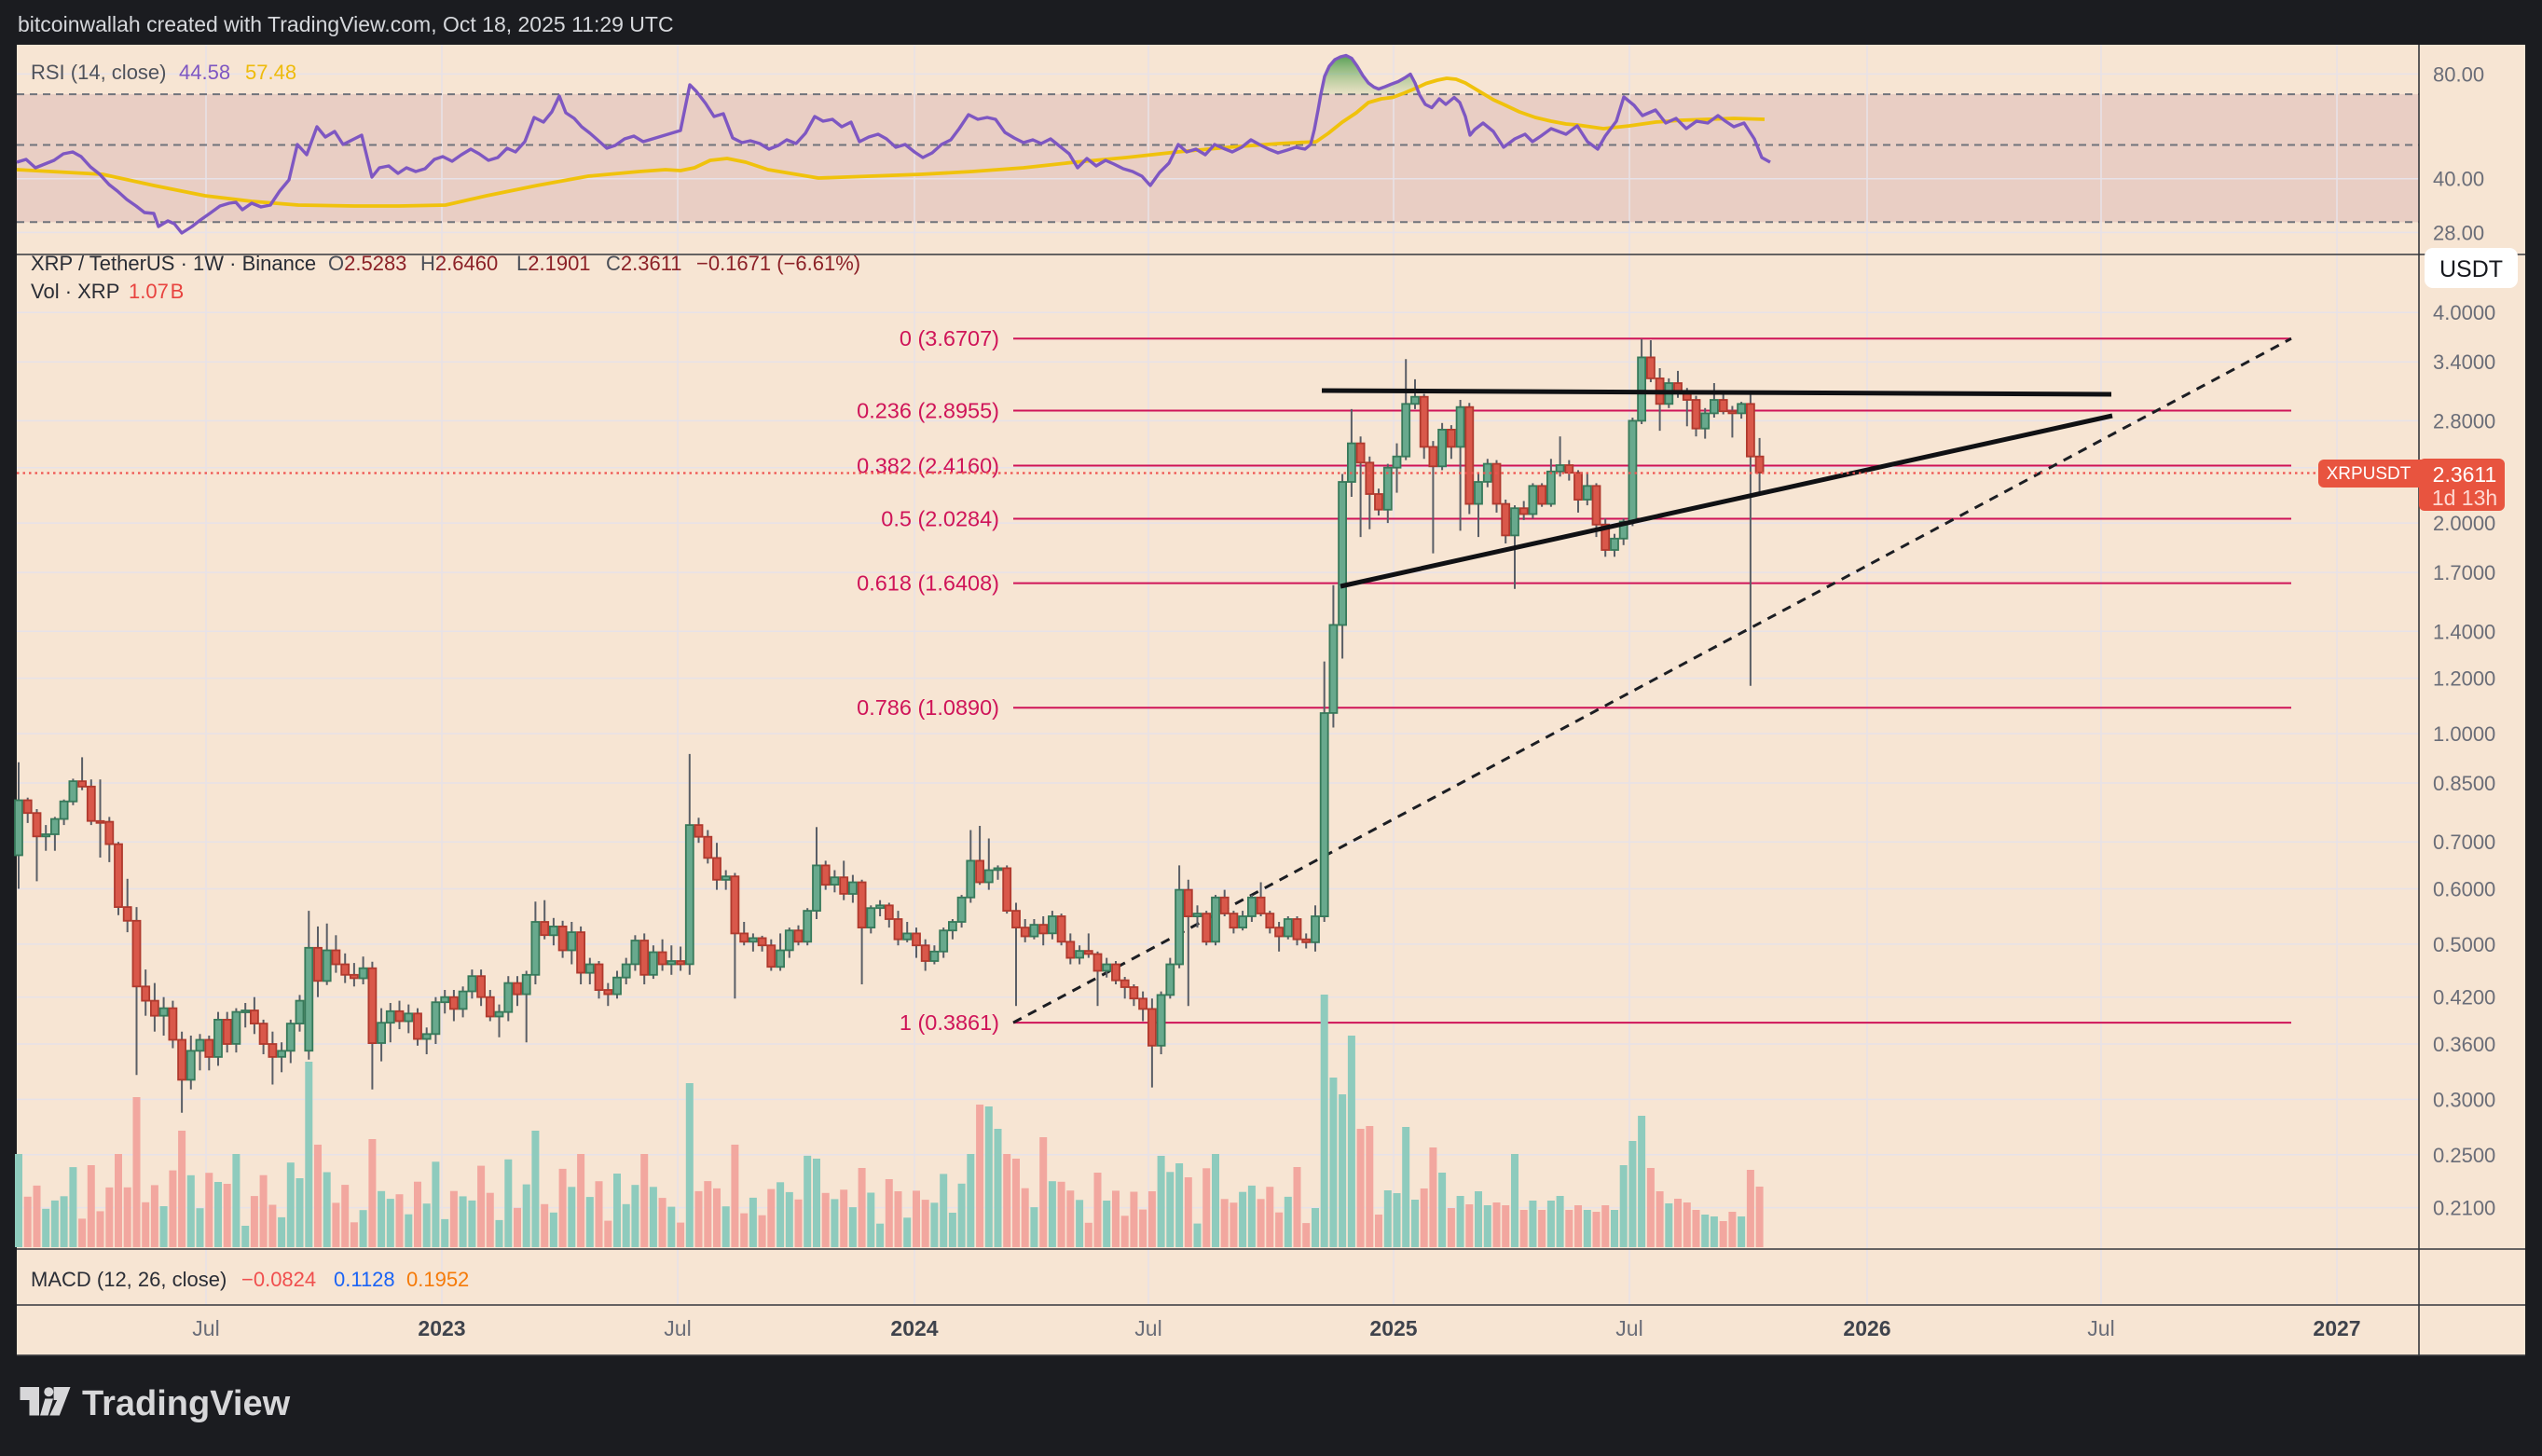 The image size is (2542, 1456). Describe the element at coordinates (2471, 269) in the screenshot. I see `svg-text: USDT` at that location.